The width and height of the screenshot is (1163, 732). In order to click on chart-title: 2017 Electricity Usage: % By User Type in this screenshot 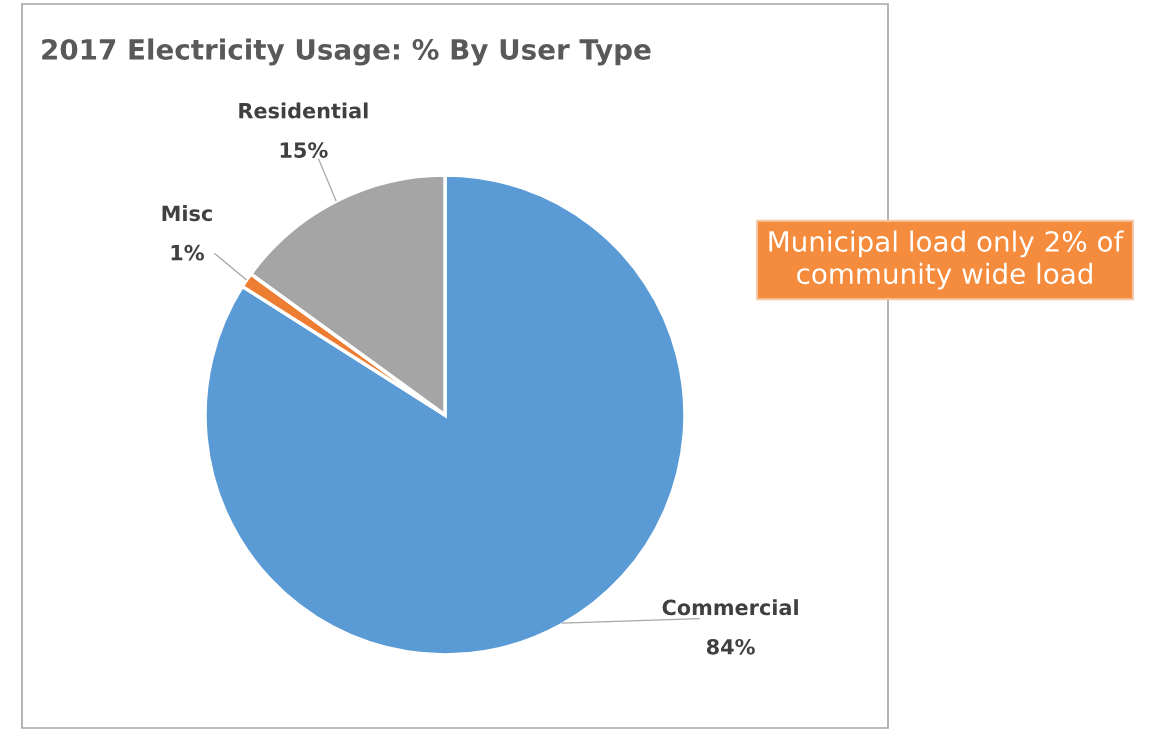, I will do `click(346, 52)`.